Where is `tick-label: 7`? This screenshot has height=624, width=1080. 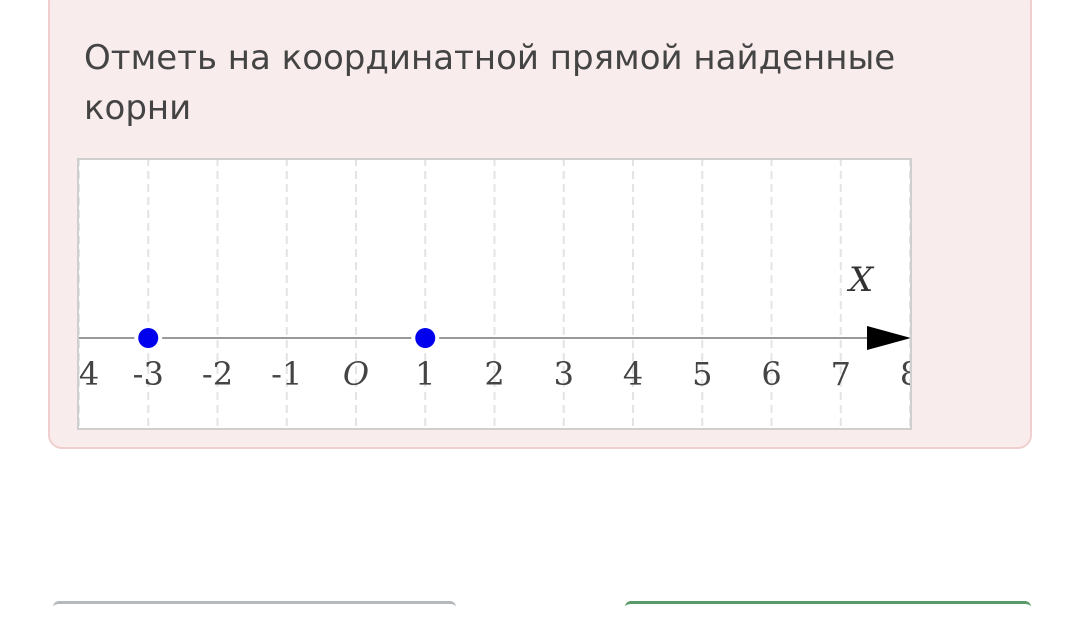 tick-label: 7 is located at coordinates (841, 374).